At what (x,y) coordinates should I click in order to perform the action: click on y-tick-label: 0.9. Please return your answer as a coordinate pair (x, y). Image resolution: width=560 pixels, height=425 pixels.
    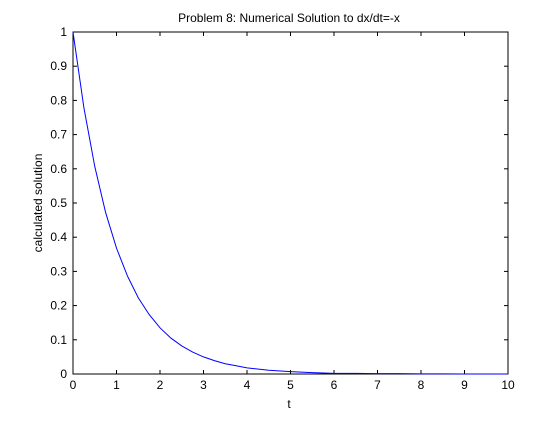
    Looking at the image, I should click on (58, 66).